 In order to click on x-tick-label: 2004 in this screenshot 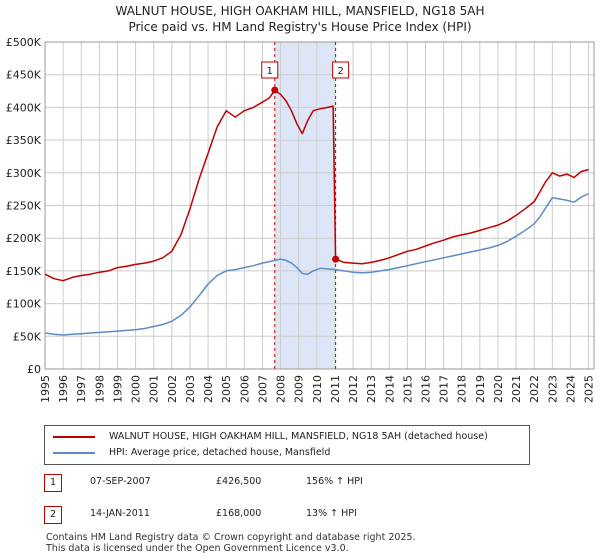, I will do `click(208, 389)`.